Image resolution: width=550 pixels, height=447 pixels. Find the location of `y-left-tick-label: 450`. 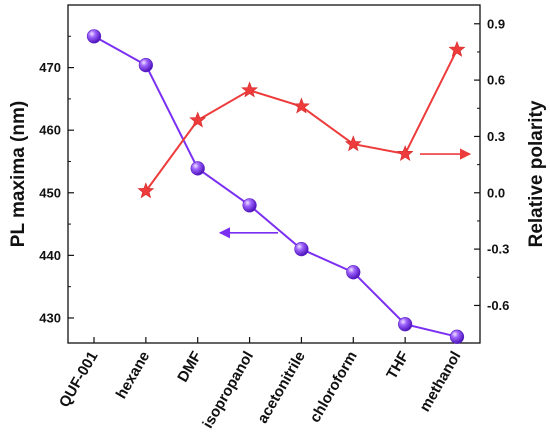

y-left-tick-label: 450 is located at coordinates (50, 192).